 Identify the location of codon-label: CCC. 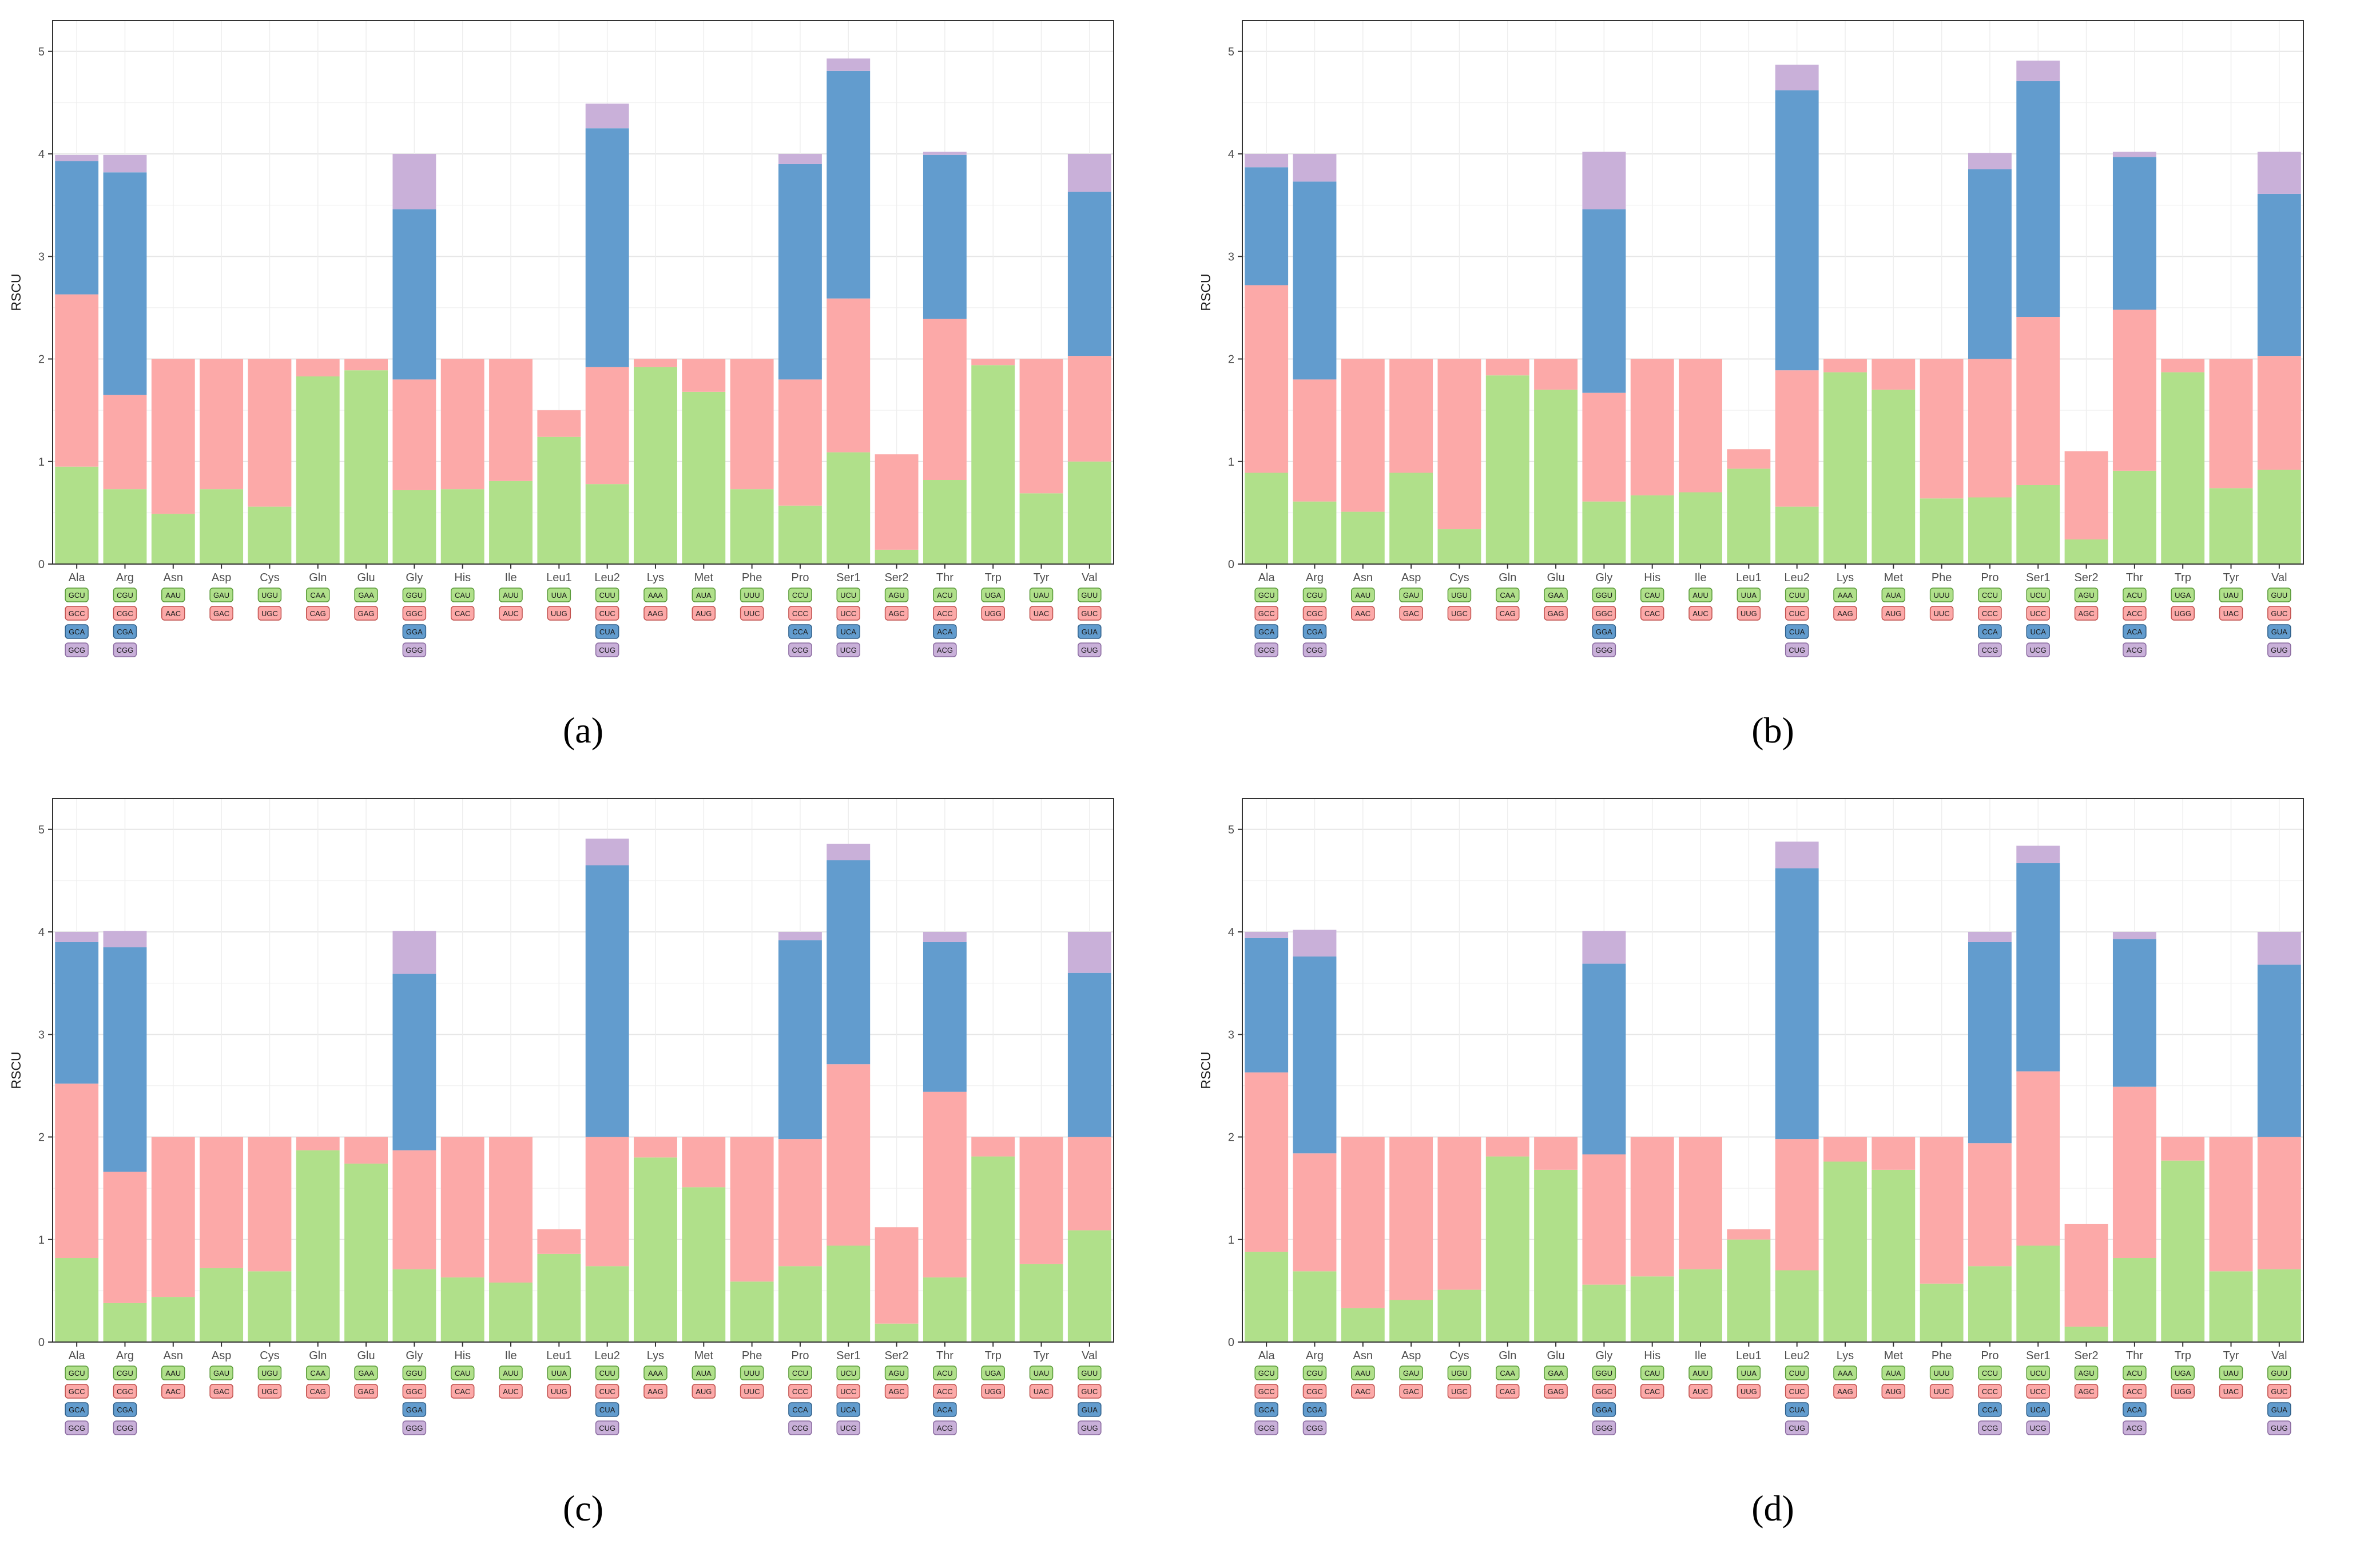
(1990, 1391).